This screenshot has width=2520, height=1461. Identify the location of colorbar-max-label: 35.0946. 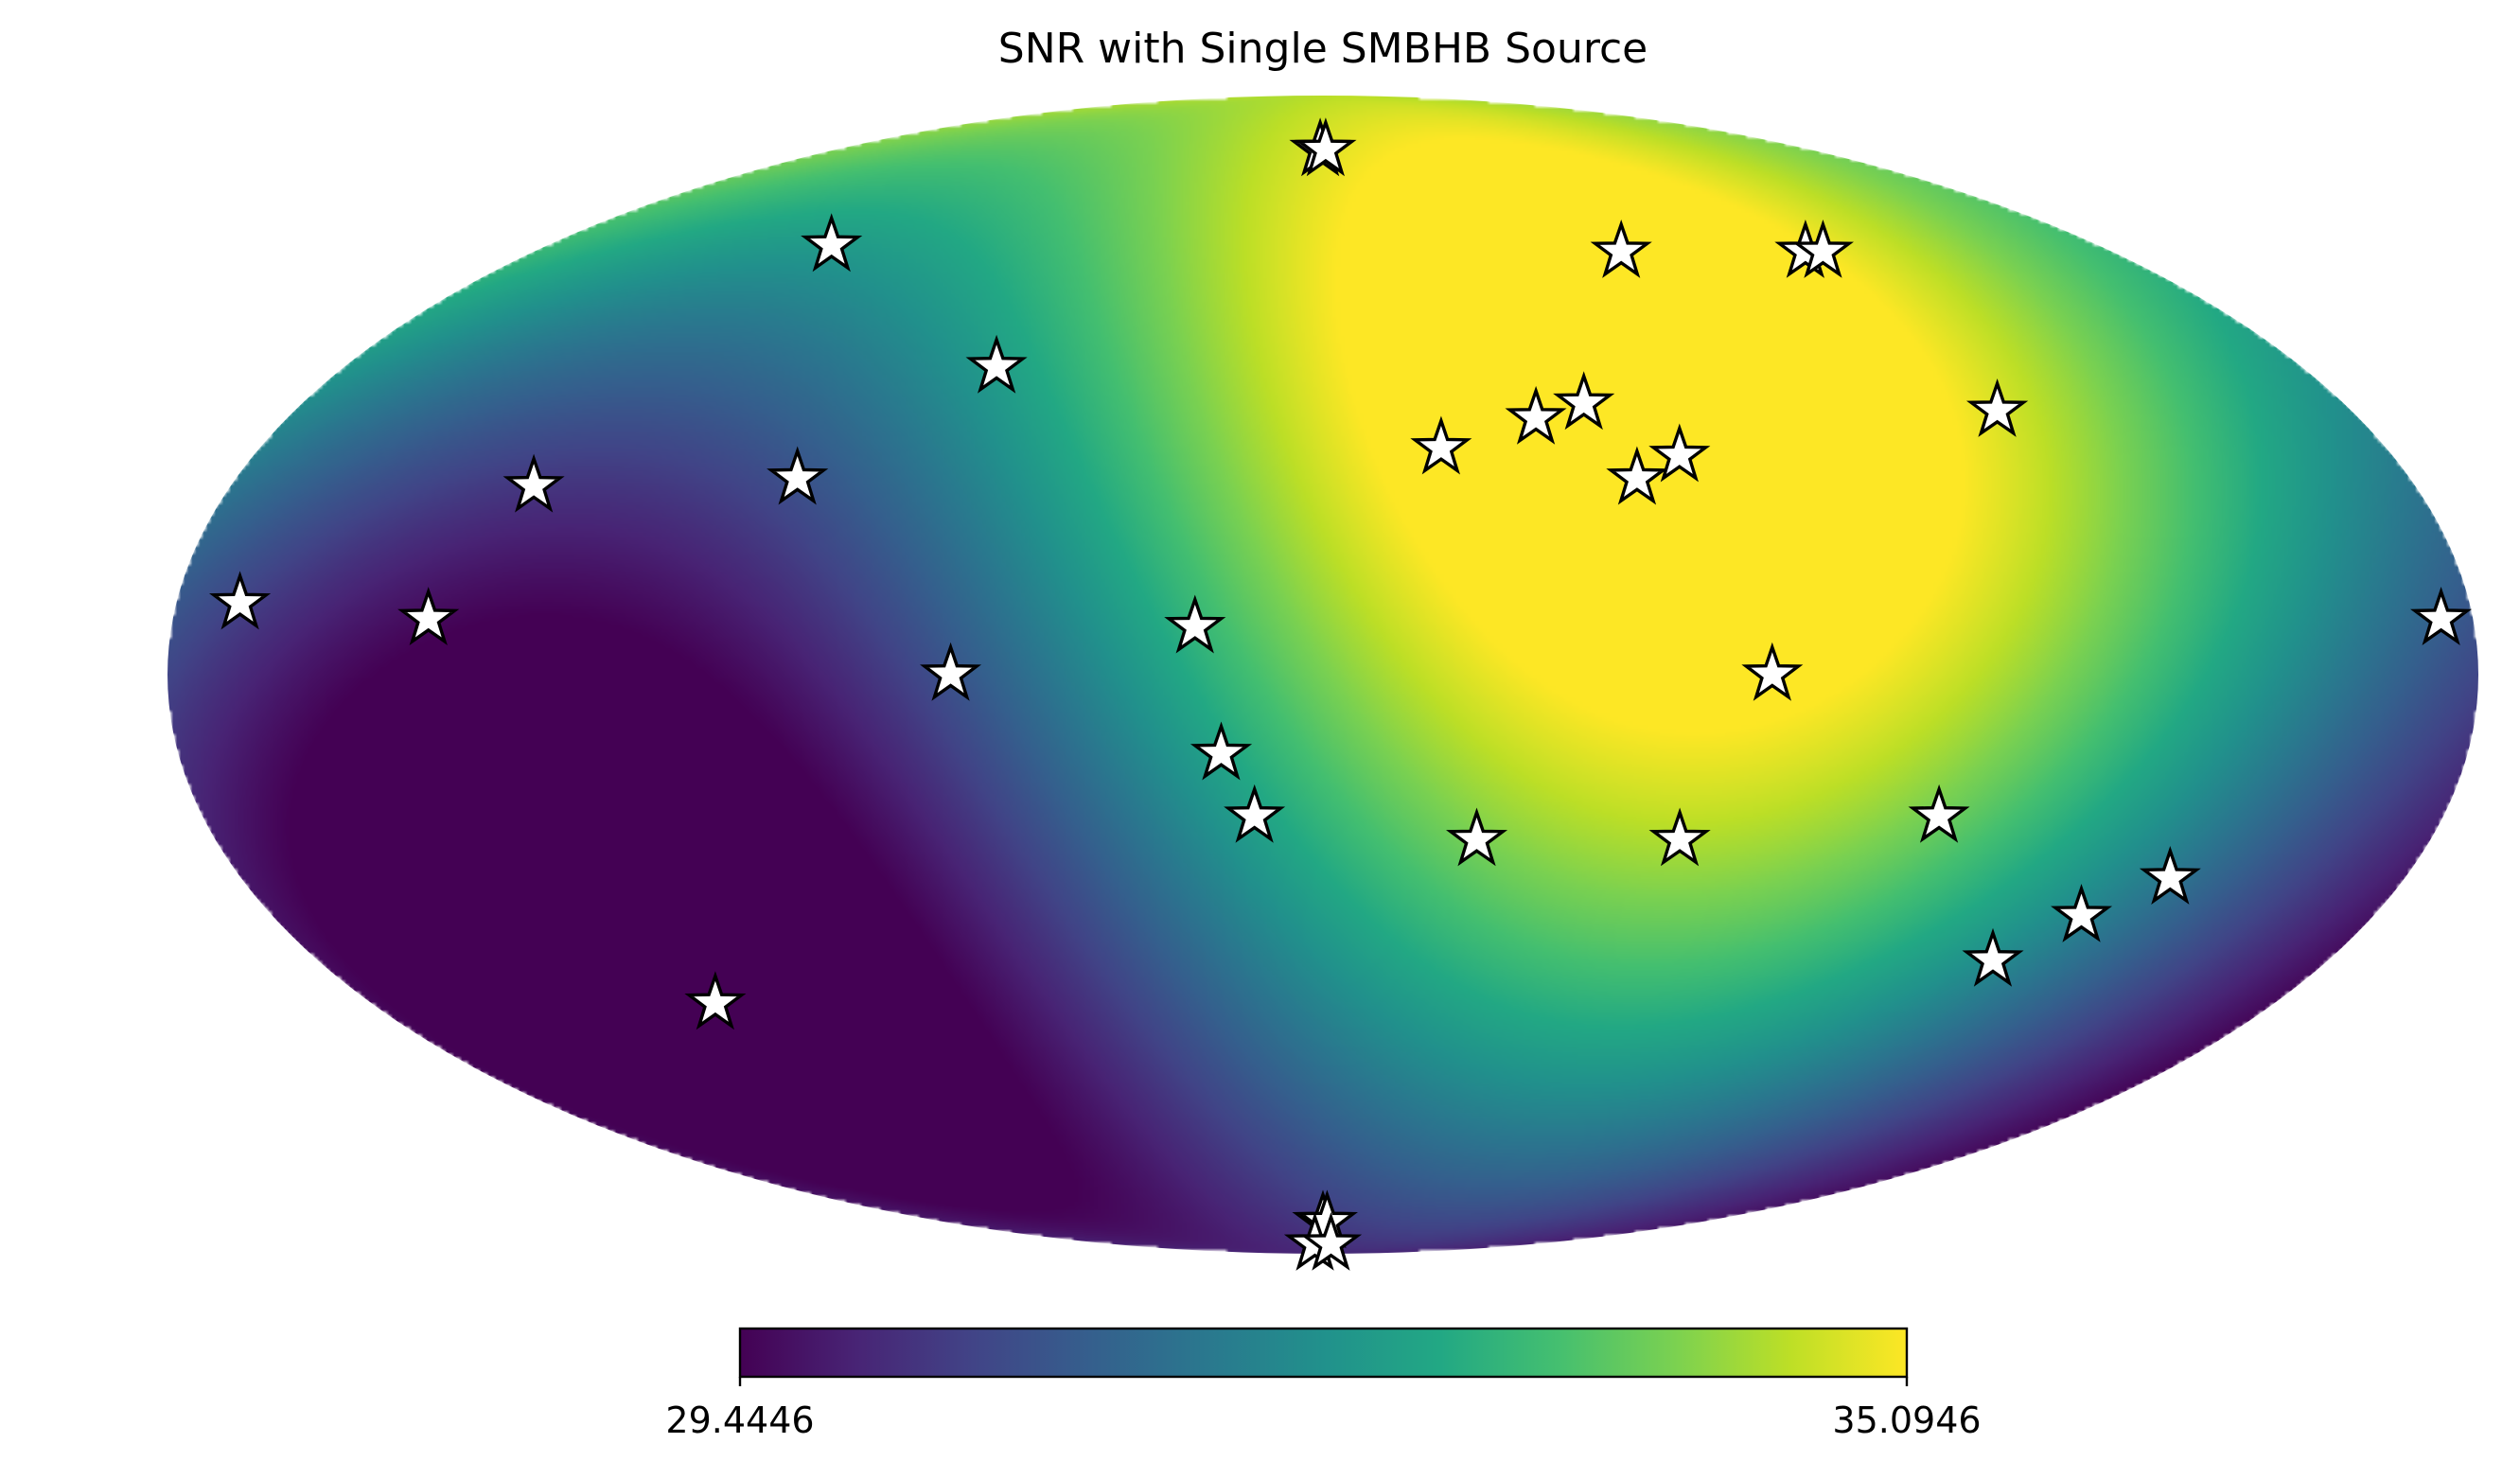
(1906, 1420).